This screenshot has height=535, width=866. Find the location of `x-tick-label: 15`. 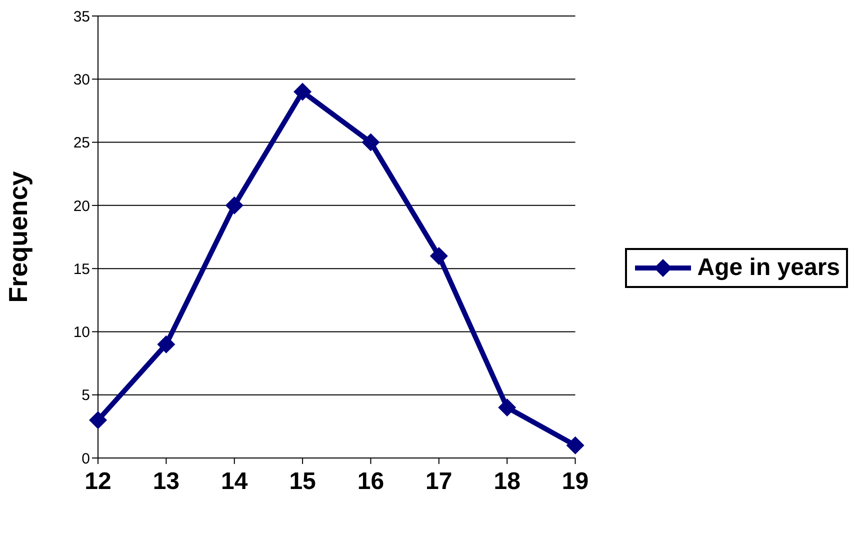

x-tick-label: 15 is located at coordinates (302, 482).